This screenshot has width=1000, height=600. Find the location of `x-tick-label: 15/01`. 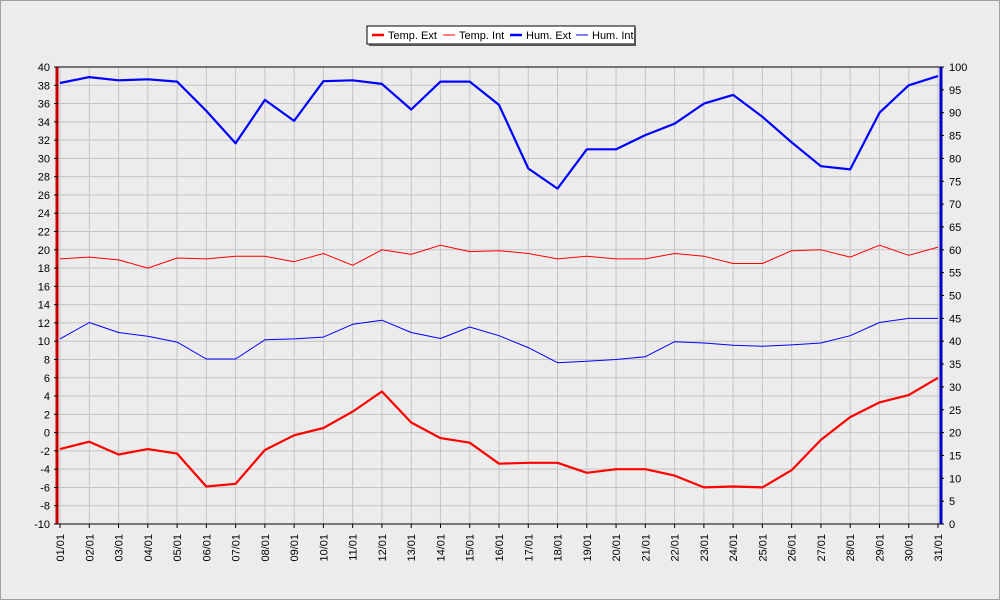

x-tick-label: 15/01 is located at coordinates (471, 548).